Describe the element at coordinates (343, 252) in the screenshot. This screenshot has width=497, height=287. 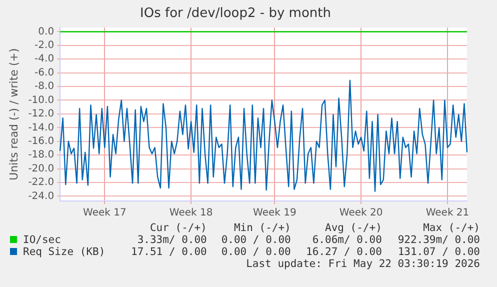
I see `text: 16.27 / 0.00` at that location.